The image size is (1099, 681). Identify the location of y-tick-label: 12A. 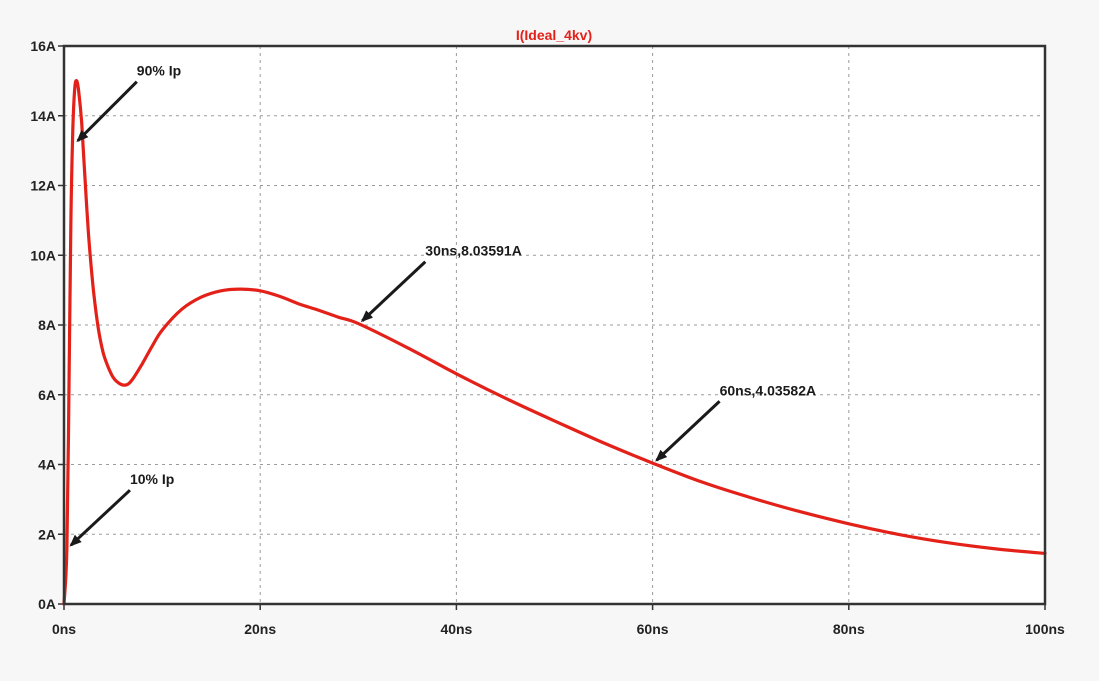
(43, 186).